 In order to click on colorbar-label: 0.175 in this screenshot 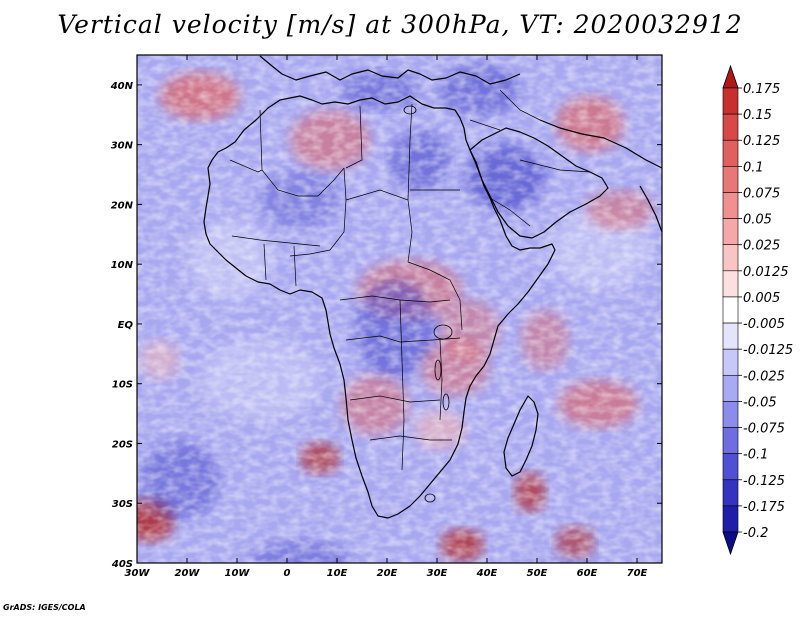, I will do `click(761, 89)`.